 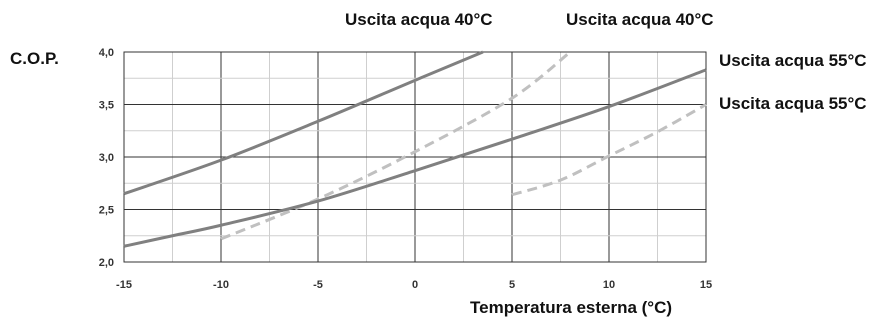 I want to click on series-label-4: Uscita acqua 55°C, so click(x=793, y=103).